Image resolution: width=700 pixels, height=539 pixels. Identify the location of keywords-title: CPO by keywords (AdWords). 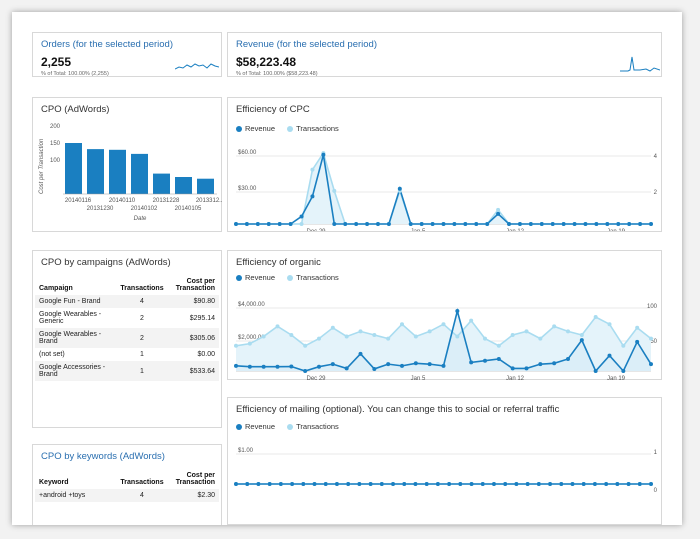
(103, 456).